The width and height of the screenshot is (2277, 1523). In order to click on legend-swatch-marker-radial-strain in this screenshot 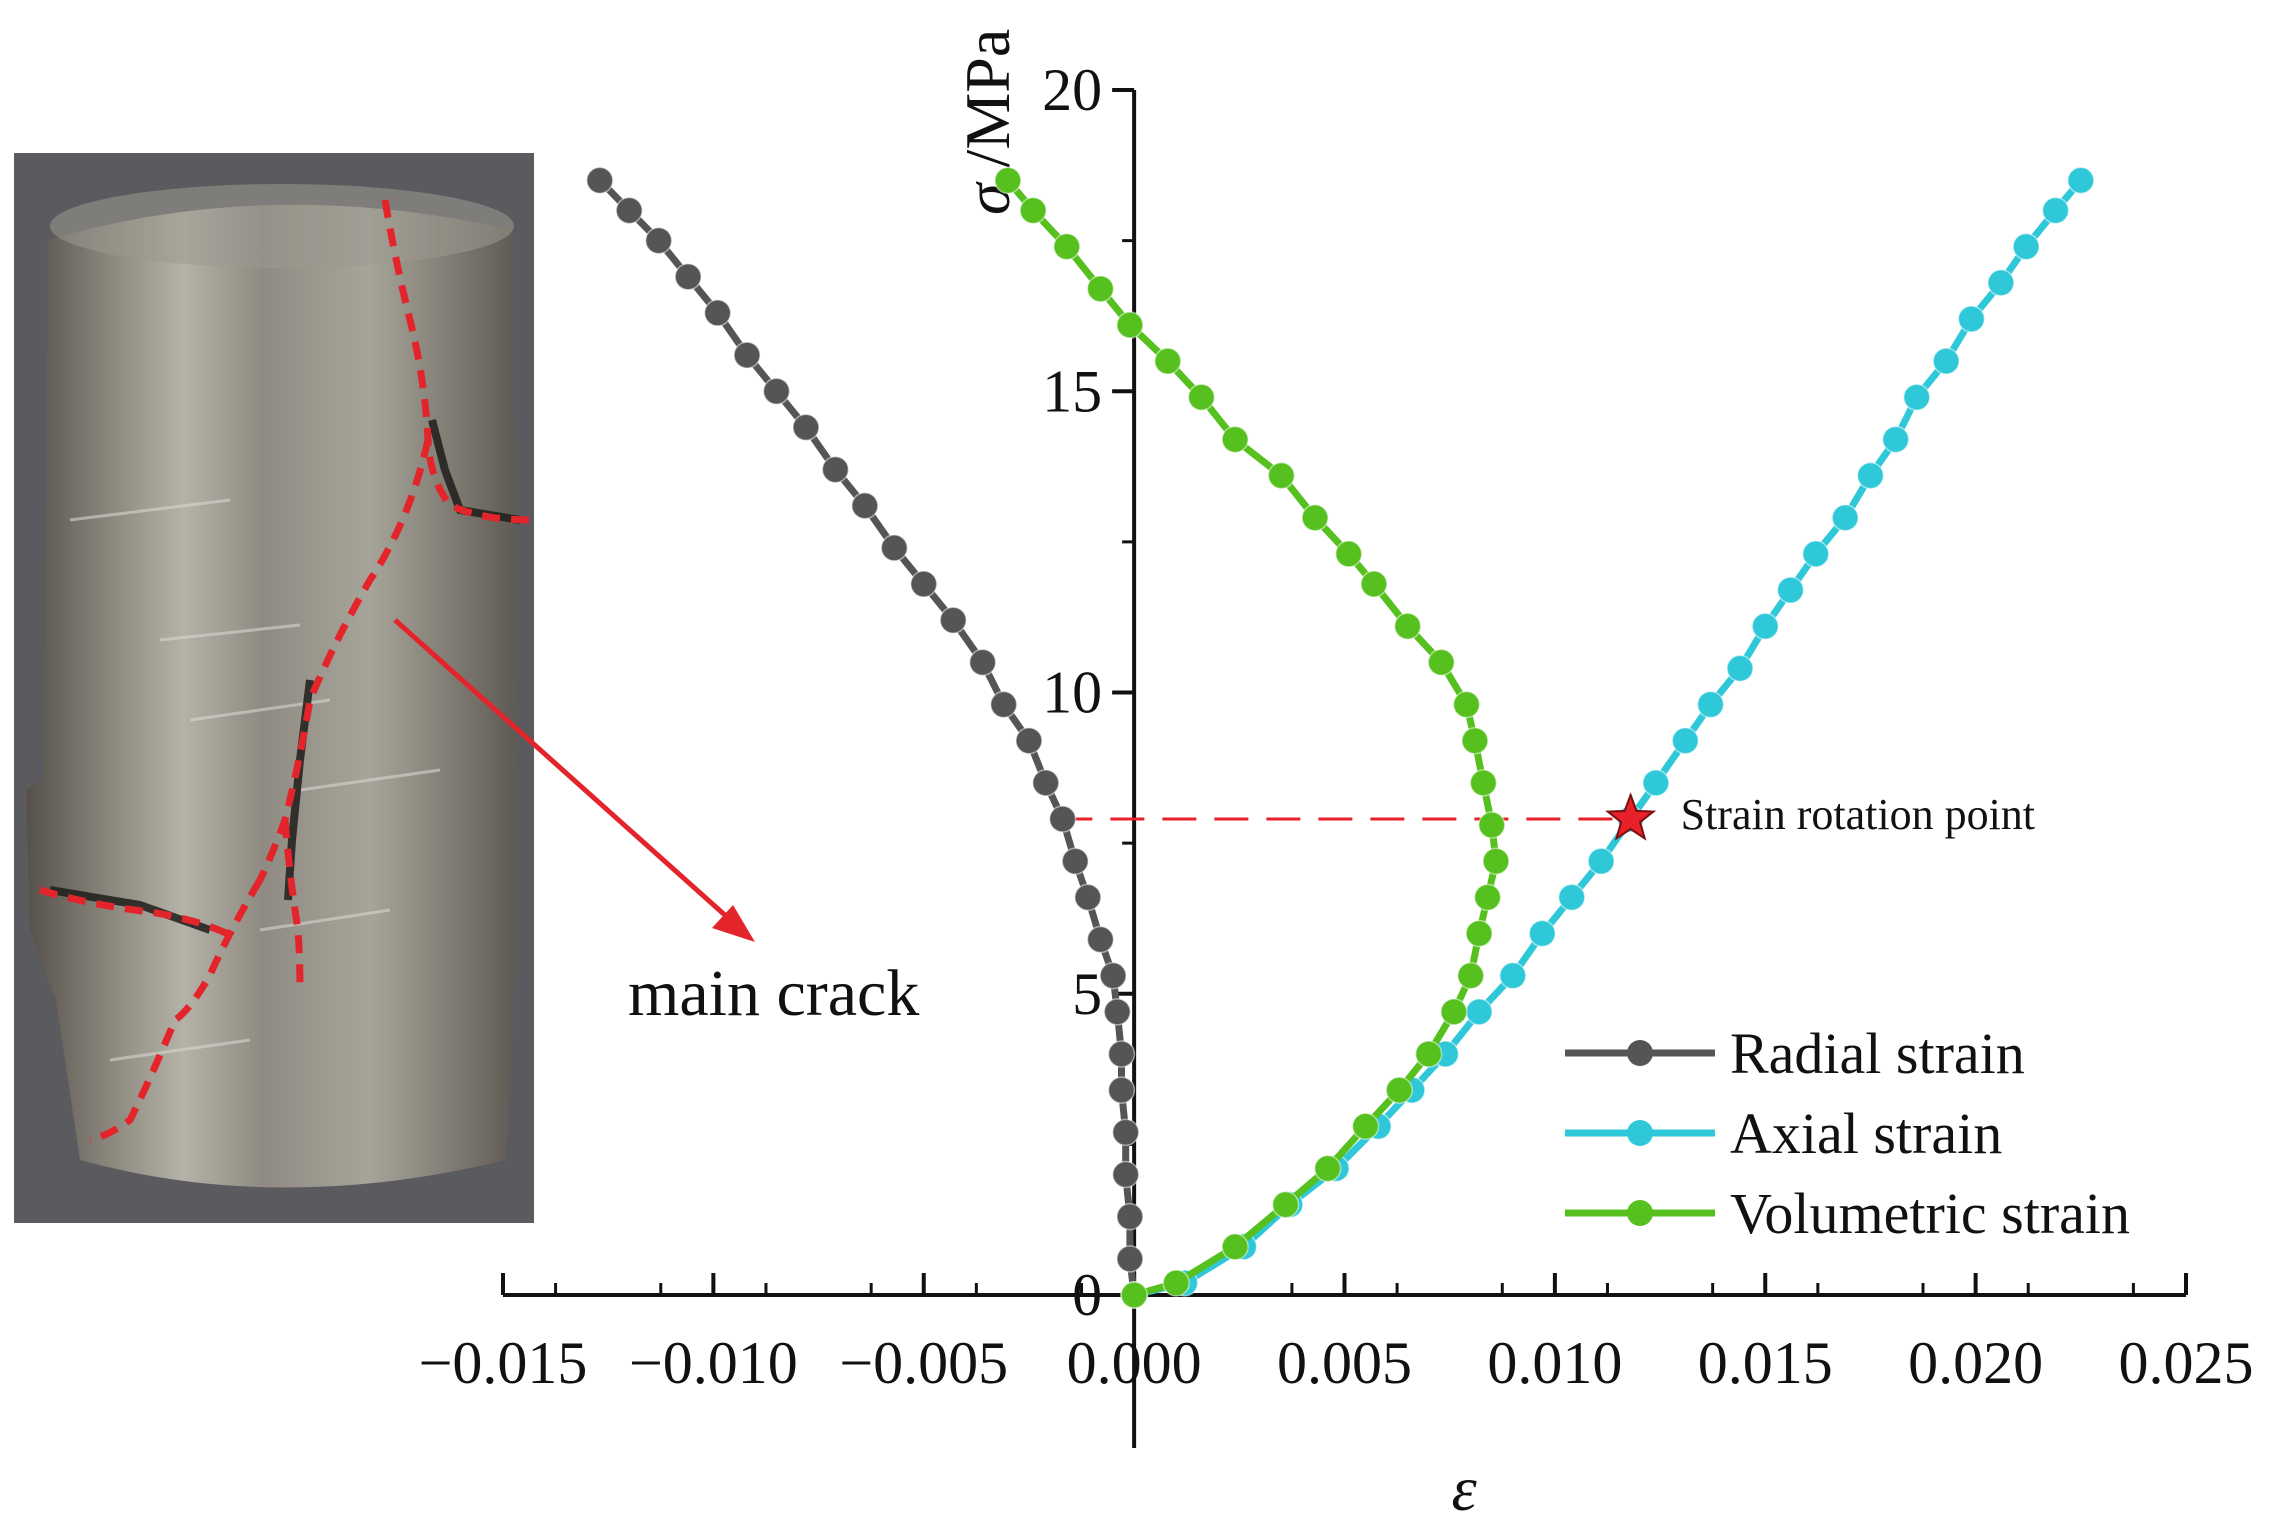, I will do `click(1640, 1053)`.